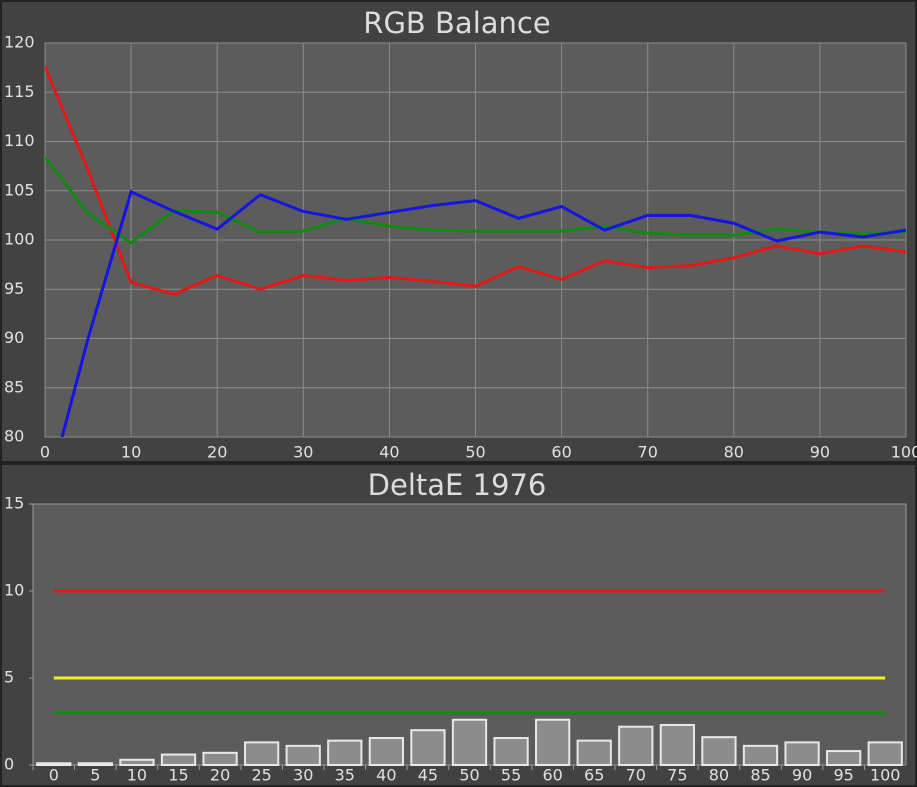 Image resolution: width=917 pixels, height=787 pixels. What do you see at coordinates (677, 775) in the screenshot?
I see `x-tick-label: 75` at bounding box center [677, 775].